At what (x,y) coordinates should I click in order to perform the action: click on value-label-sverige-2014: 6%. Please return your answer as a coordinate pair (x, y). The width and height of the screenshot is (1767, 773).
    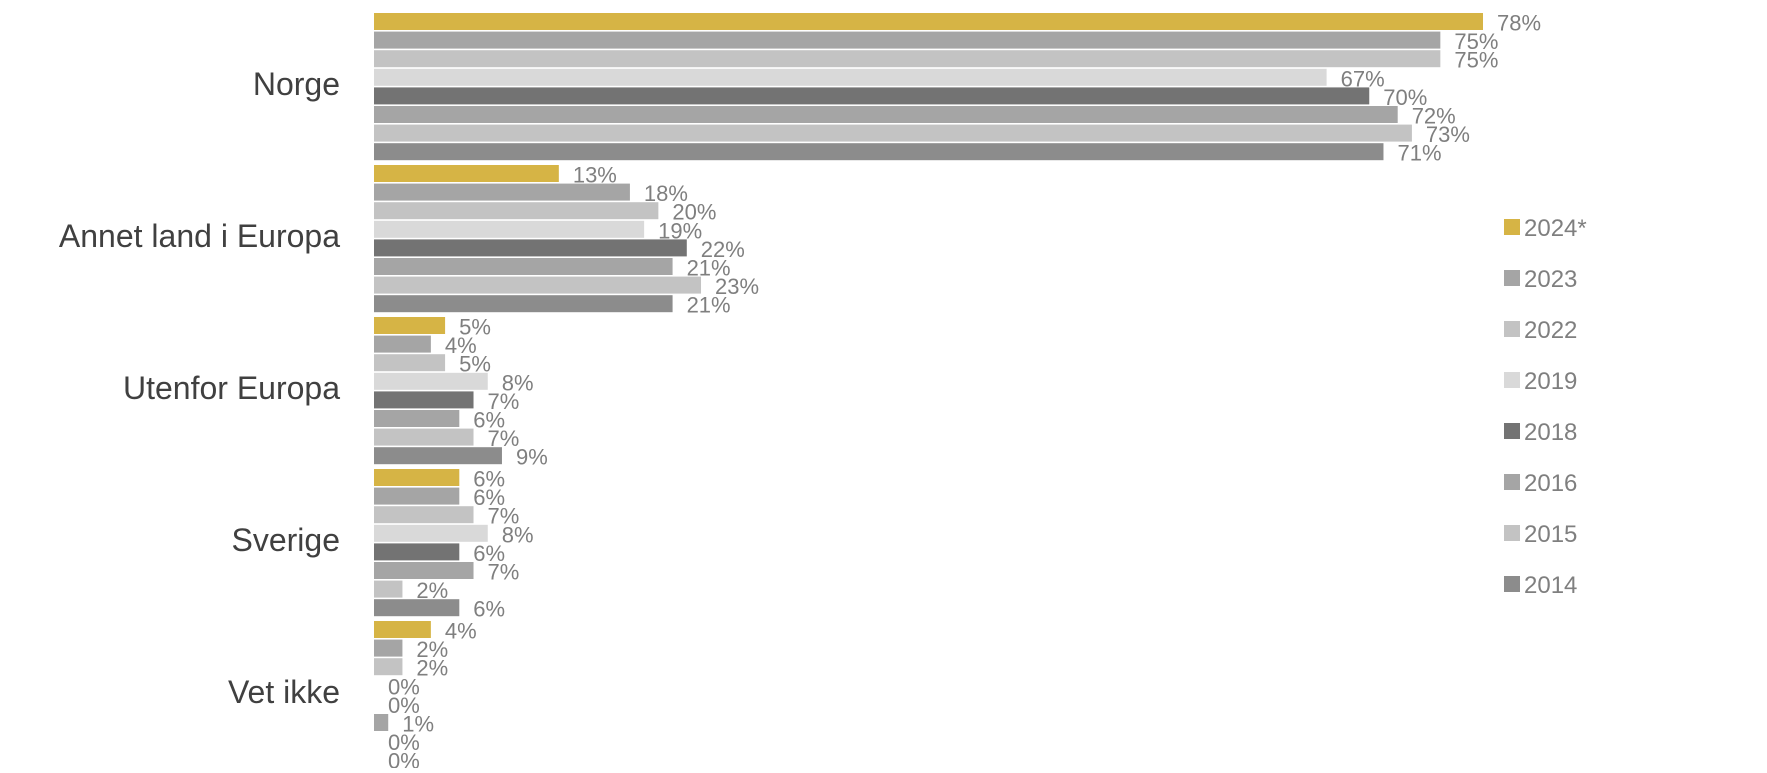
    Looking at the image, I should click on (489, 609).